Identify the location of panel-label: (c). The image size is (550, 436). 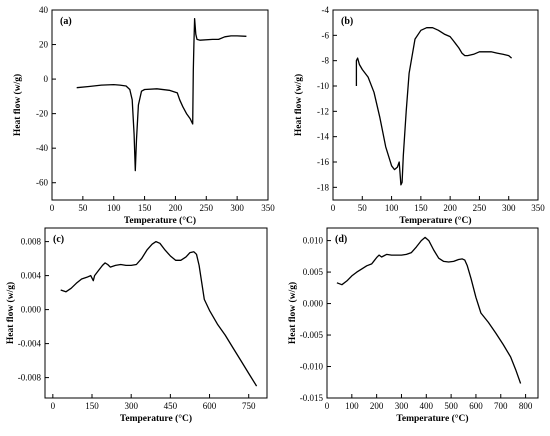
(58, 239).